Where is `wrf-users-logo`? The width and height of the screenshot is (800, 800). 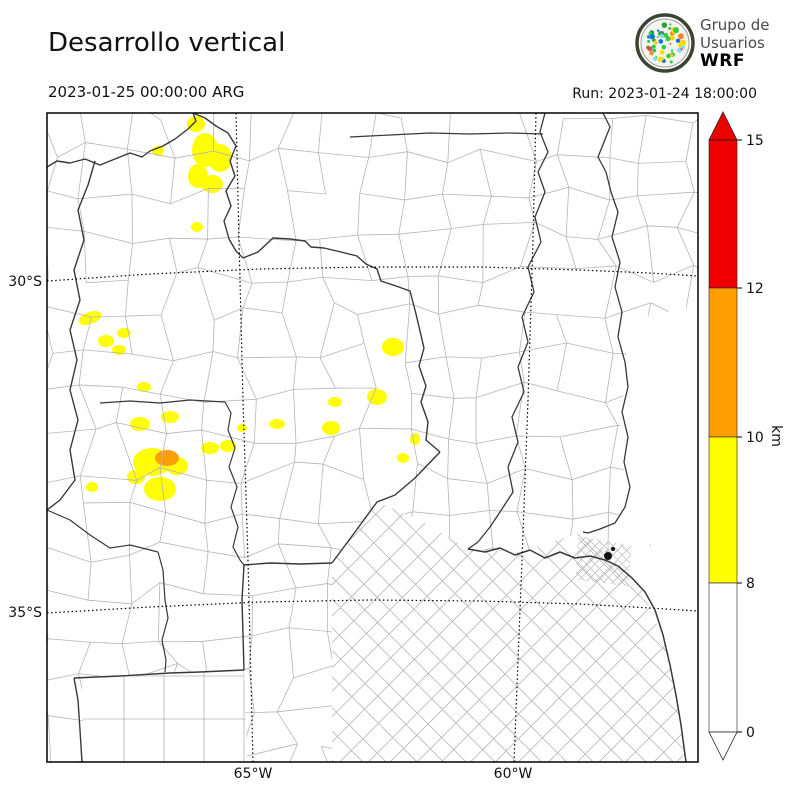 wrf-users-logo is located at coordinates (665, 43).